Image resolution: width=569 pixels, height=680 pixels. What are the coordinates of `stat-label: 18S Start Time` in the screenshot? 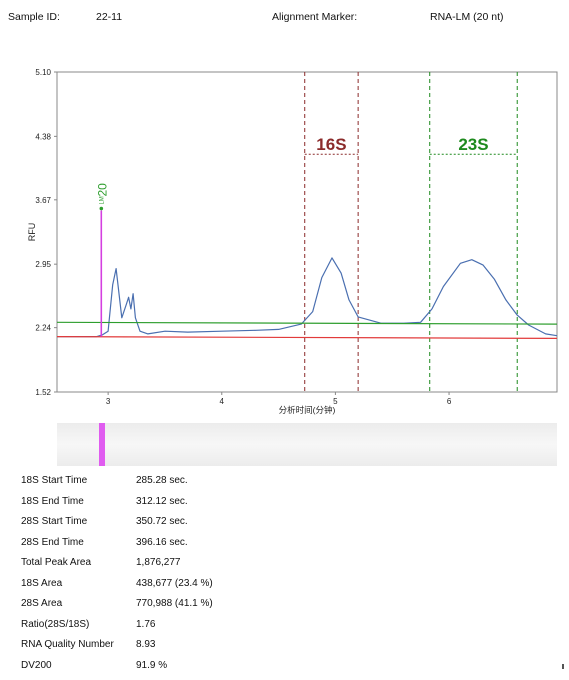 It's located at (54, 480).